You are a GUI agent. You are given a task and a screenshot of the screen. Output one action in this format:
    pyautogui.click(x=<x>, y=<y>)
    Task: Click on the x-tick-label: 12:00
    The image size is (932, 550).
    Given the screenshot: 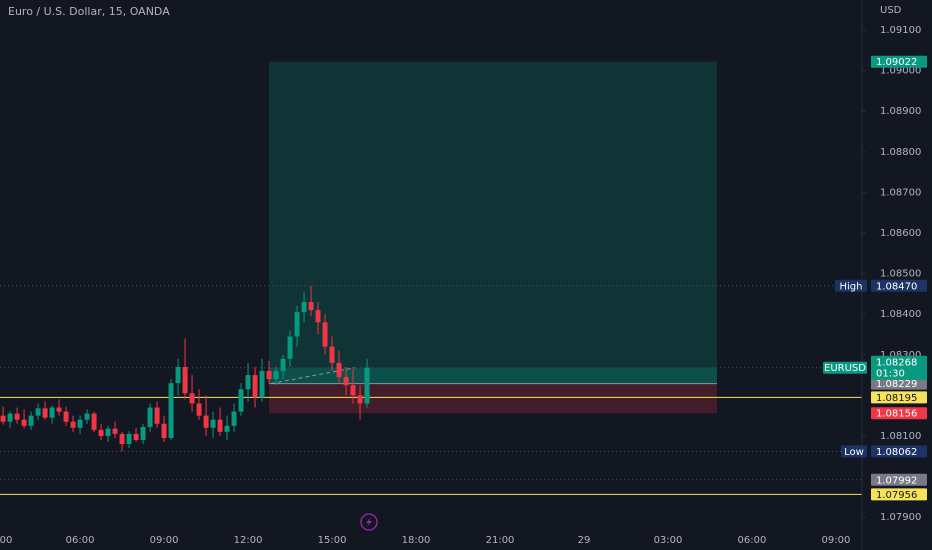 What is the action you would take?
    pyautogui.click(x=248, y=540)
    